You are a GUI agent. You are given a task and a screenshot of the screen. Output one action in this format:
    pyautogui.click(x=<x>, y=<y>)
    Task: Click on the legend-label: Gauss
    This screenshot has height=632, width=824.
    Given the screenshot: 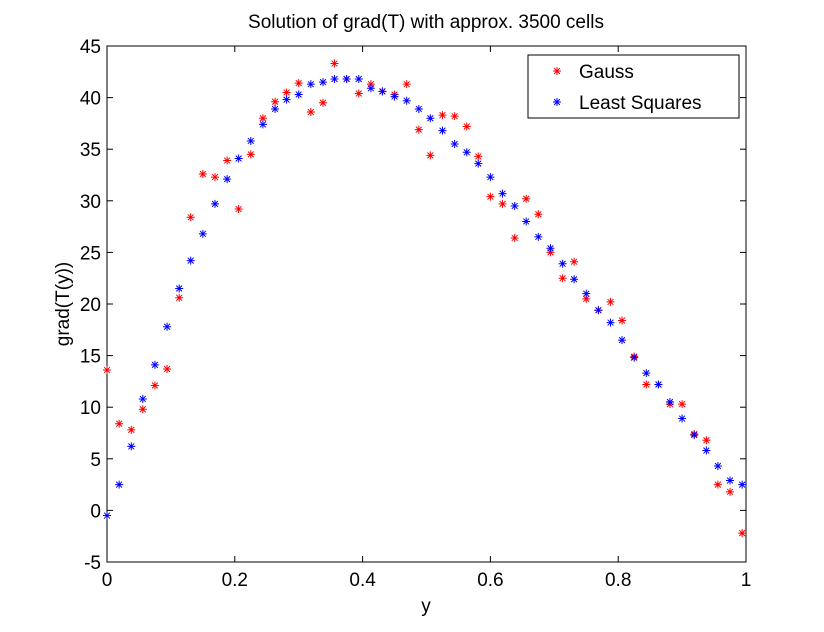 What is the action you would take?
    pyautogui.click(x=606, y=72)
    